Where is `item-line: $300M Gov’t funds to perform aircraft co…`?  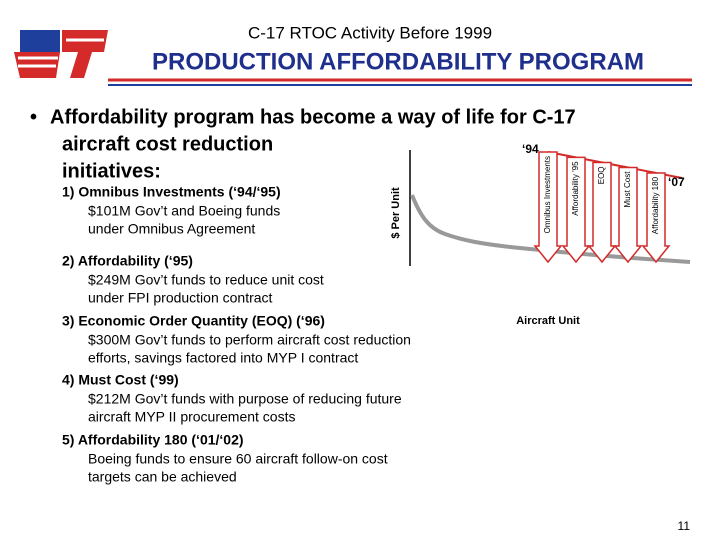
item-line: $300M Gov’t funds to perform aircraft co… is located at coordinates (249, 340).